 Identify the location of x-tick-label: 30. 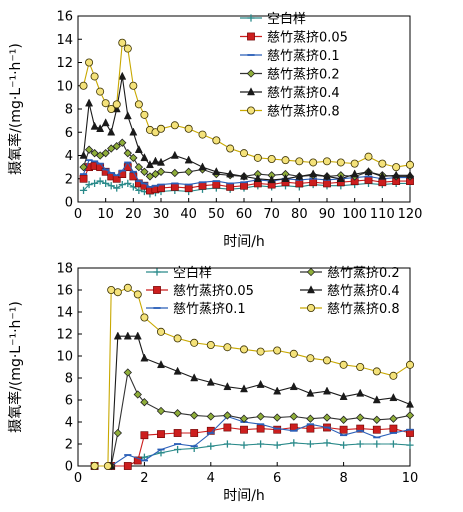
(161, 214).